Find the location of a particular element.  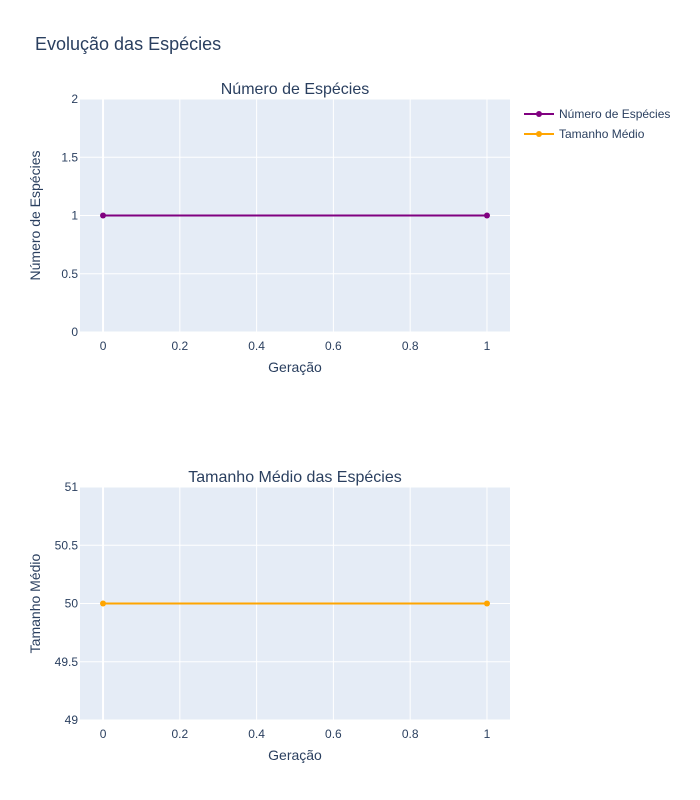

legend: Número de Espécies Tamanho Médio is located at coordinates (597, 124).